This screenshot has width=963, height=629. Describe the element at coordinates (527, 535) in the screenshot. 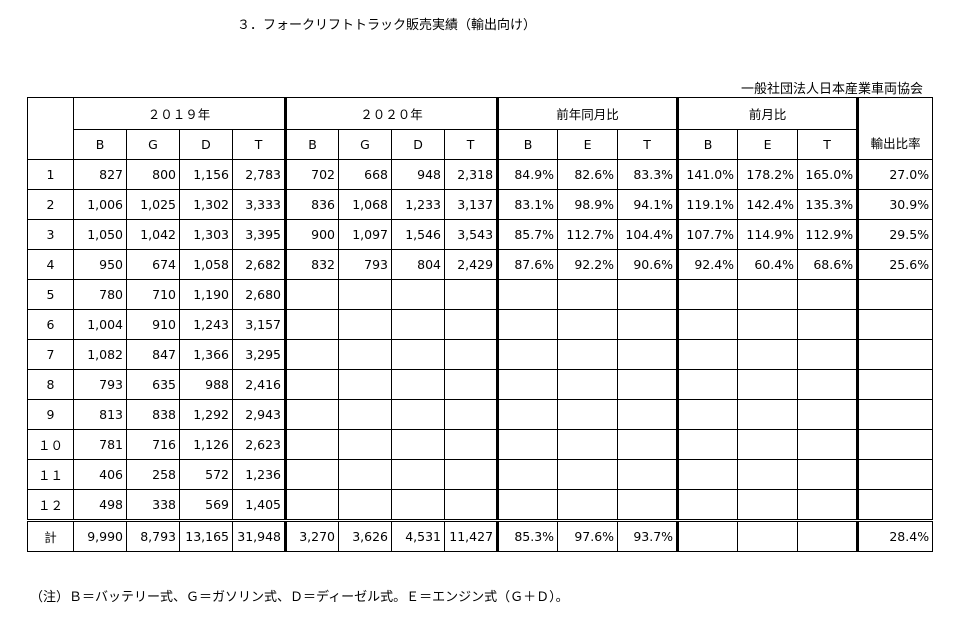

I see `cell-yoy: 85.3%` at that location.